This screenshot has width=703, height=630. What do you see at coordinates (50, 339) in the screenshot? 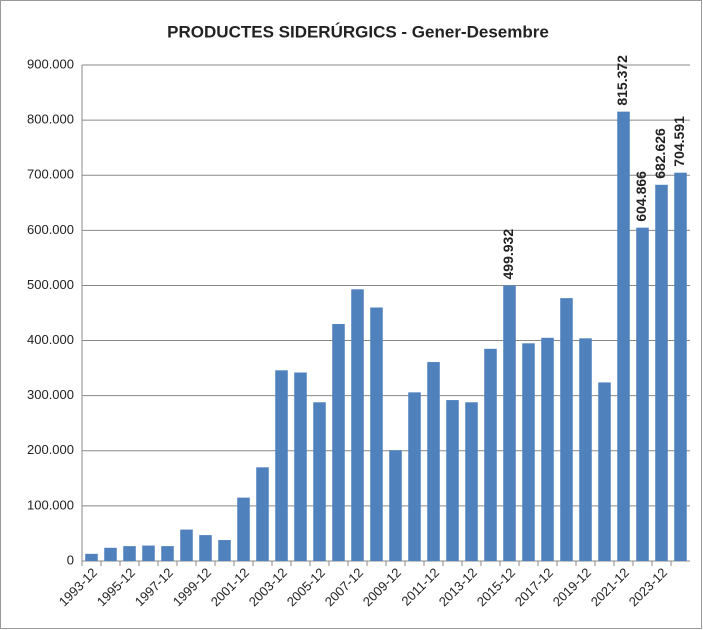
I see `y-tick-label: 400.000` at bounding box center [50, 339].